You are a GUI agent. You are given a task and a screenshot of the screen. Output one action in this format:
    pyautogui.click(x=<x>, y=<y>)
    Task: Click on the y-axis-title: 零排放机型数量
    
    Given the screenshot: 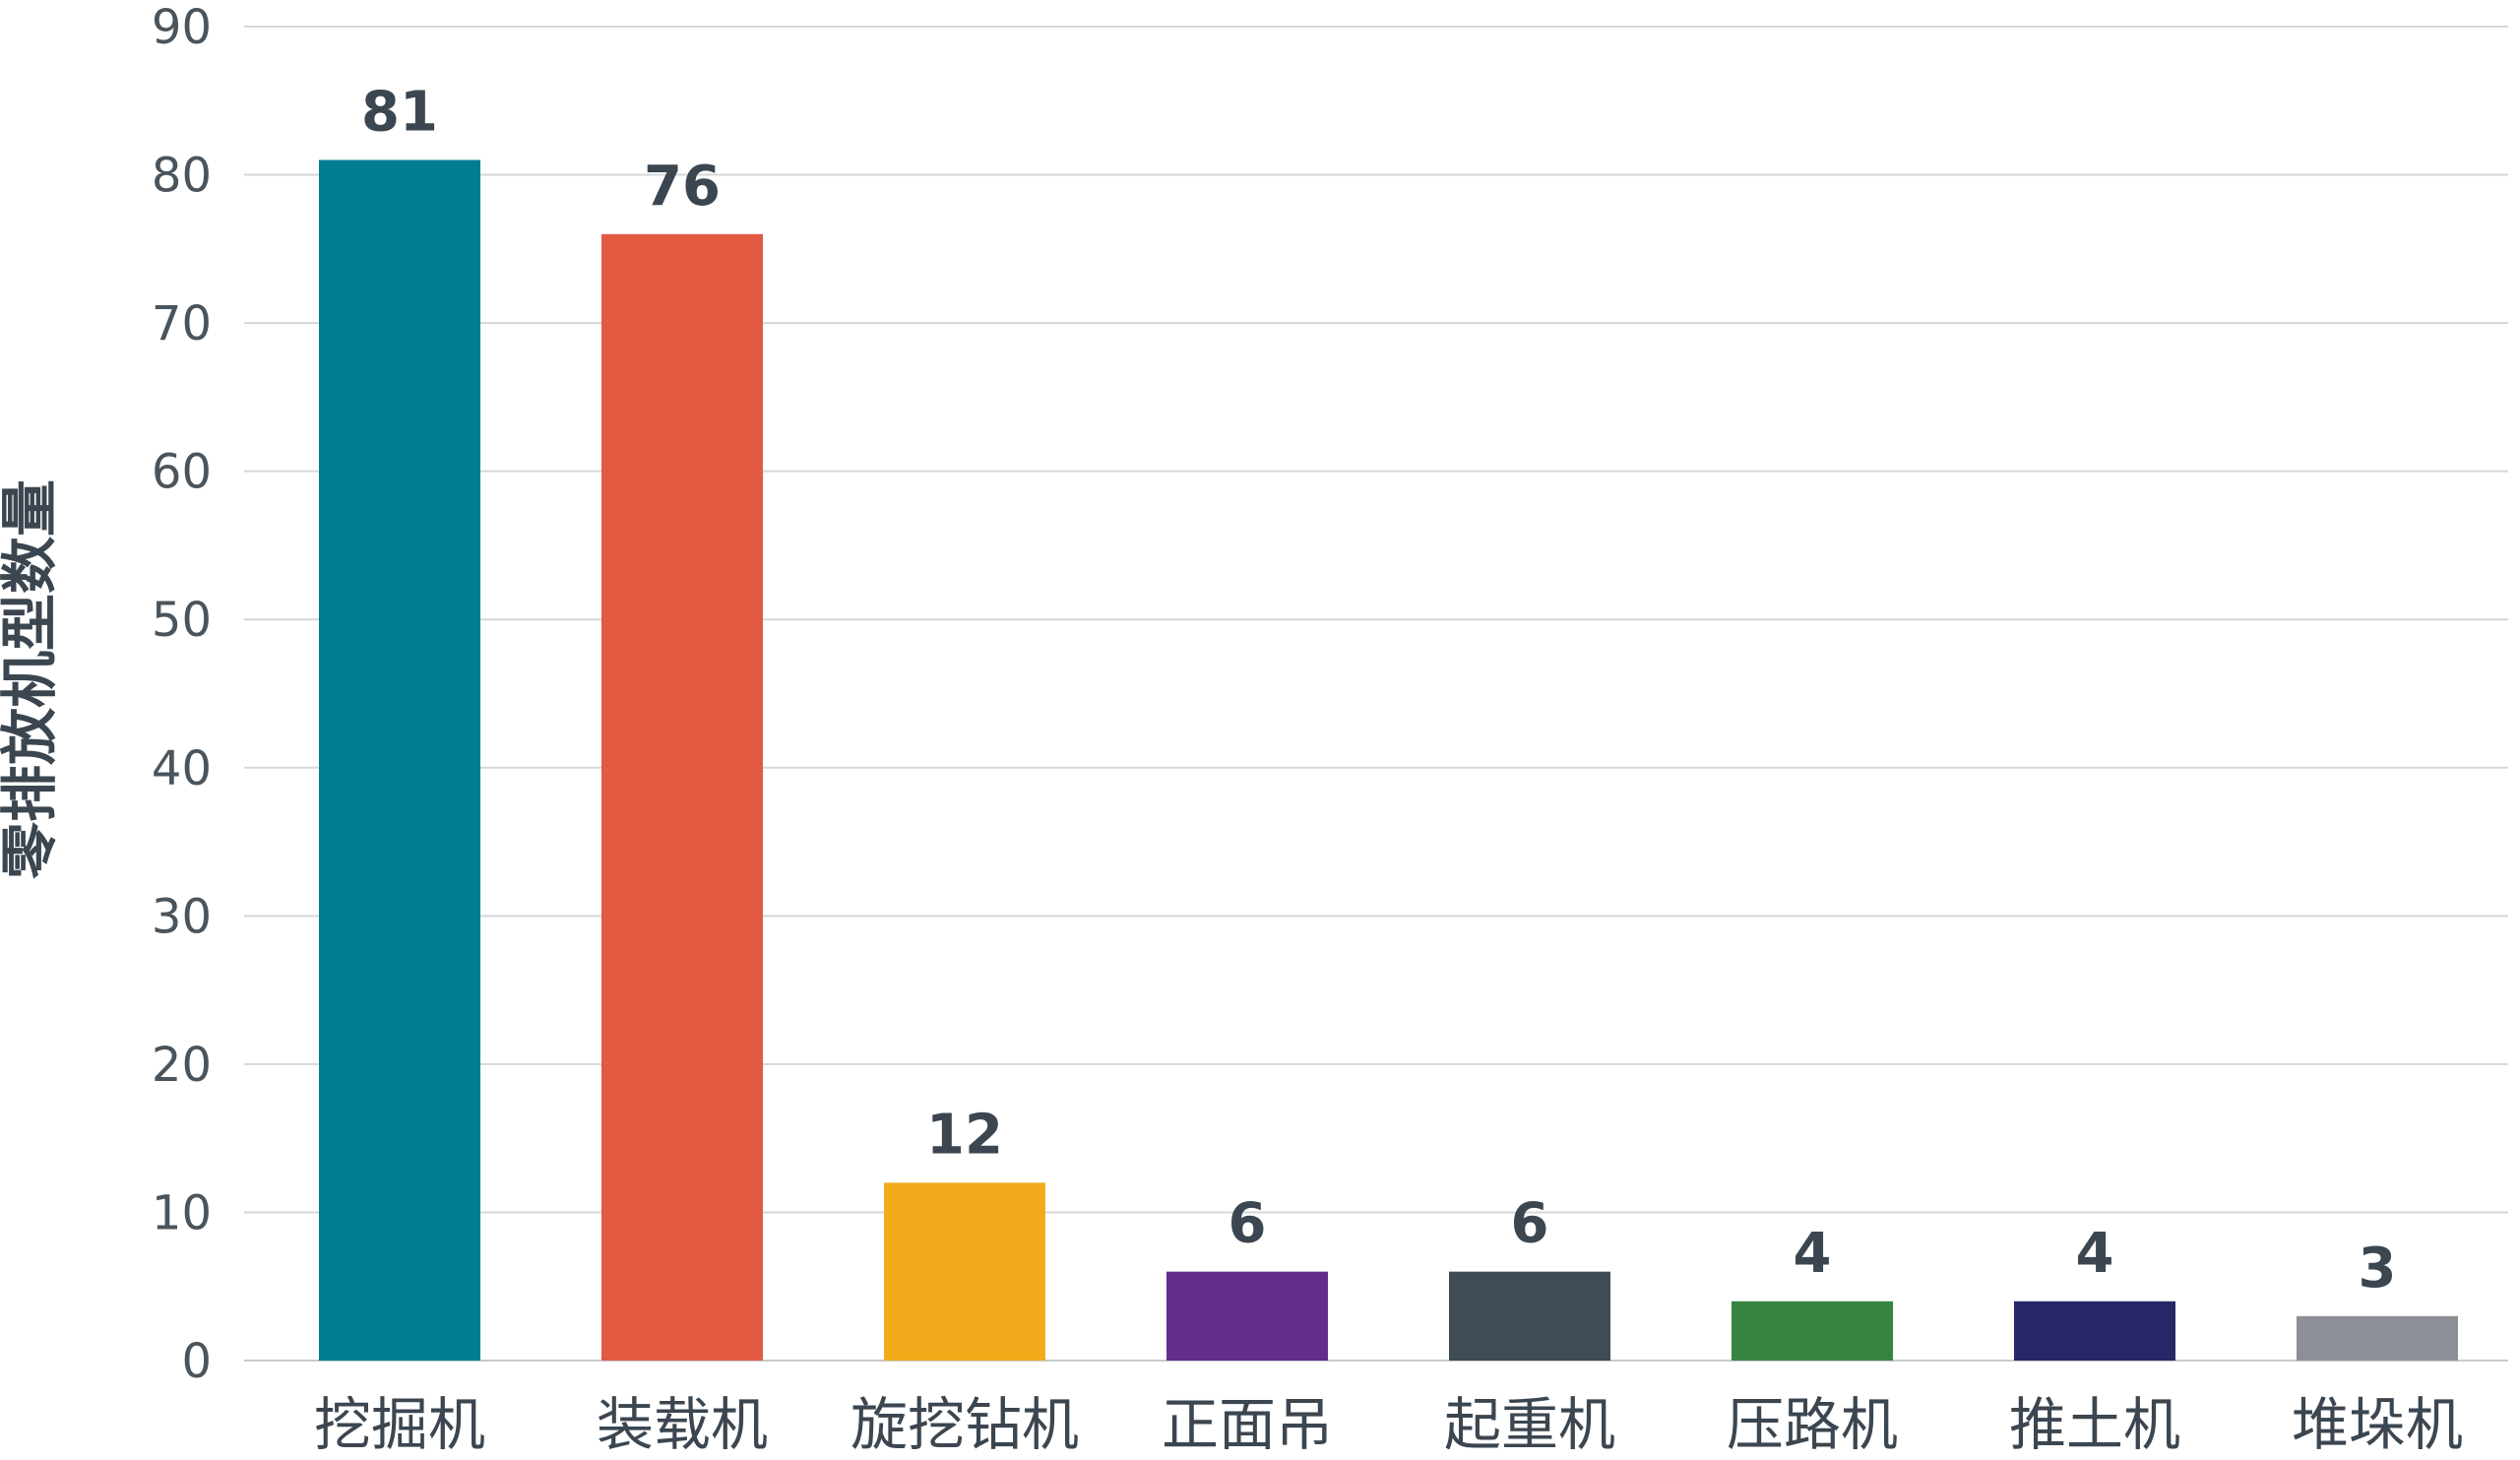 What is the action you would take?
    pyautogui.click(x=31, y=679)
    